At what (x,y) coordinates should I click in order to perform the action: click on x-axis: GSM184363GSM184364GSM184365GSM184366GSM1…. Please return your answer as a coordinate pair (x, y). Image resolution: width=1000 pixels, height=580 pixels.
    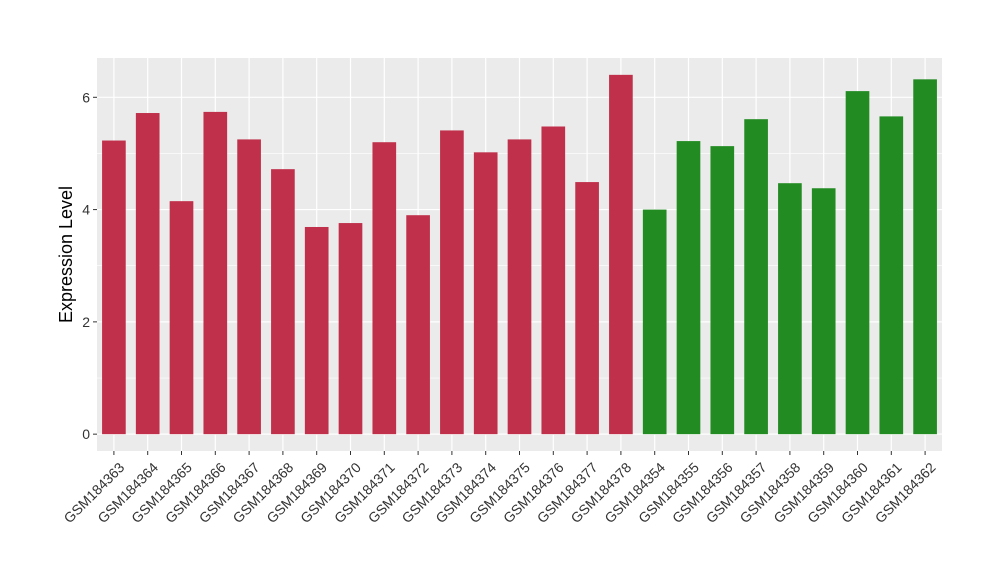
    Looking at the image, I should click on (499, 488).